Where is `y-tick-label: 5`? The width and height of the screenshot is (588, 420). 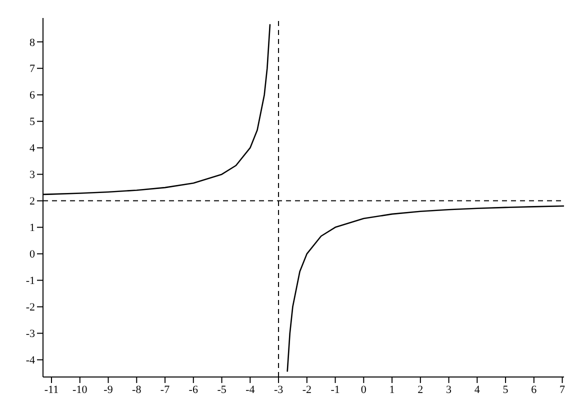 y-tick-label: 5 is located at coordinates (33, 122).